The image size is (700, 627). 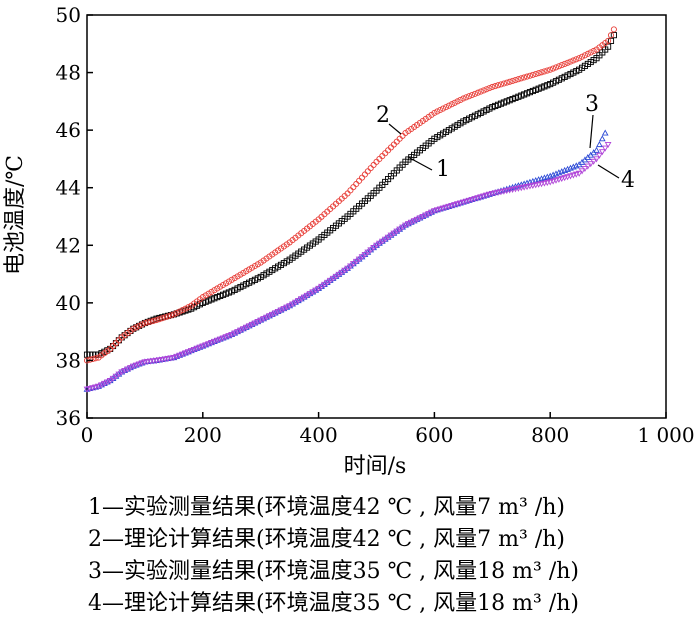 I want to click on y-tick-label: 42, so click(x=68, y=245).